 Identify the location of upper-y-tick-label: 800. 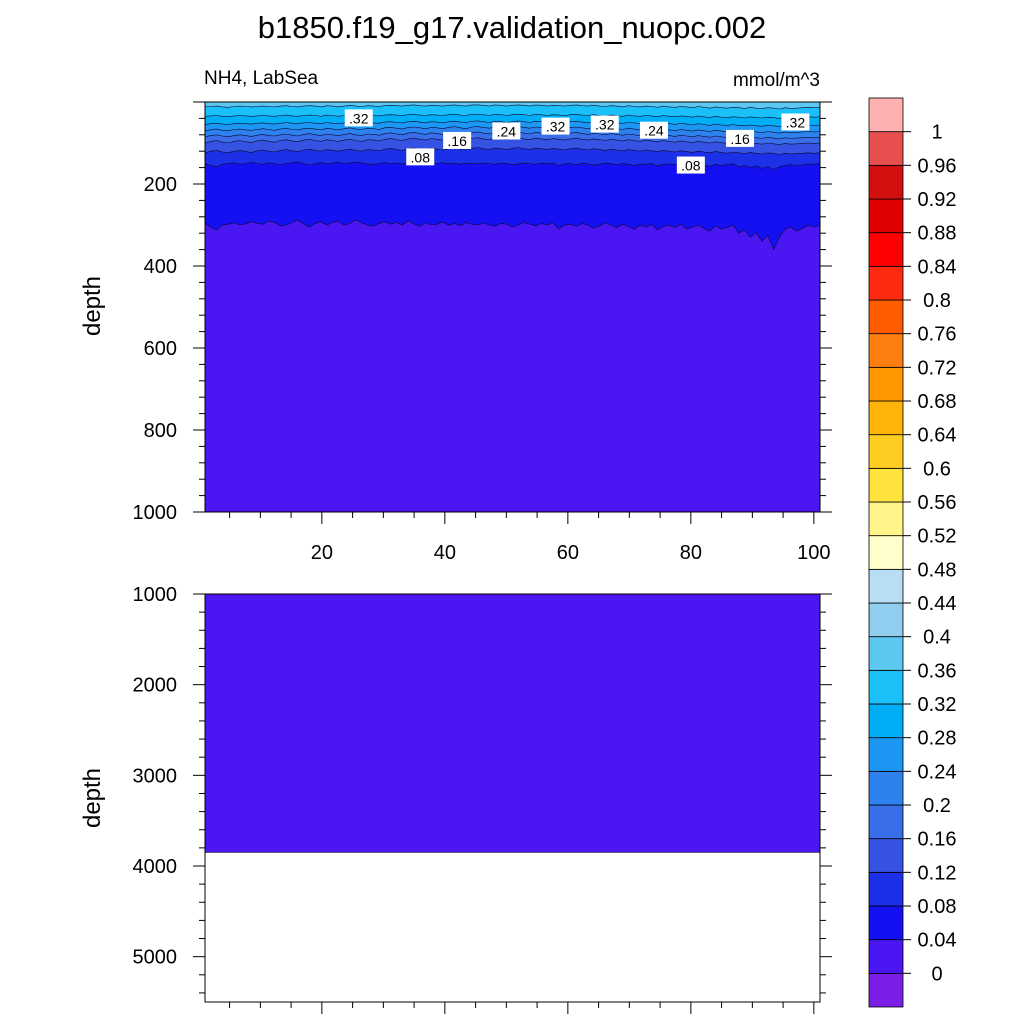
(160, 431).